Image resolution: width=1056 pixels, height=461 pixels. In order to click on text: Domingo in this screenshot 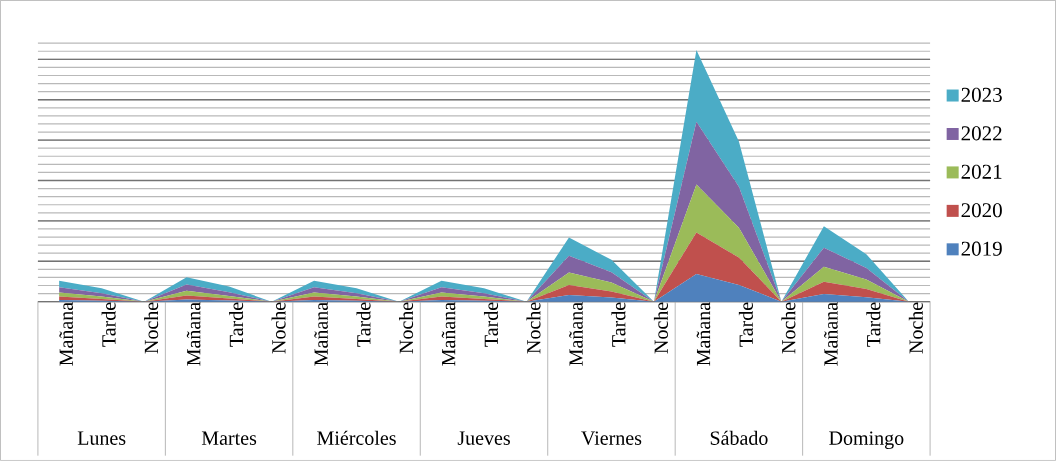, I will do `click(866, 440)`.